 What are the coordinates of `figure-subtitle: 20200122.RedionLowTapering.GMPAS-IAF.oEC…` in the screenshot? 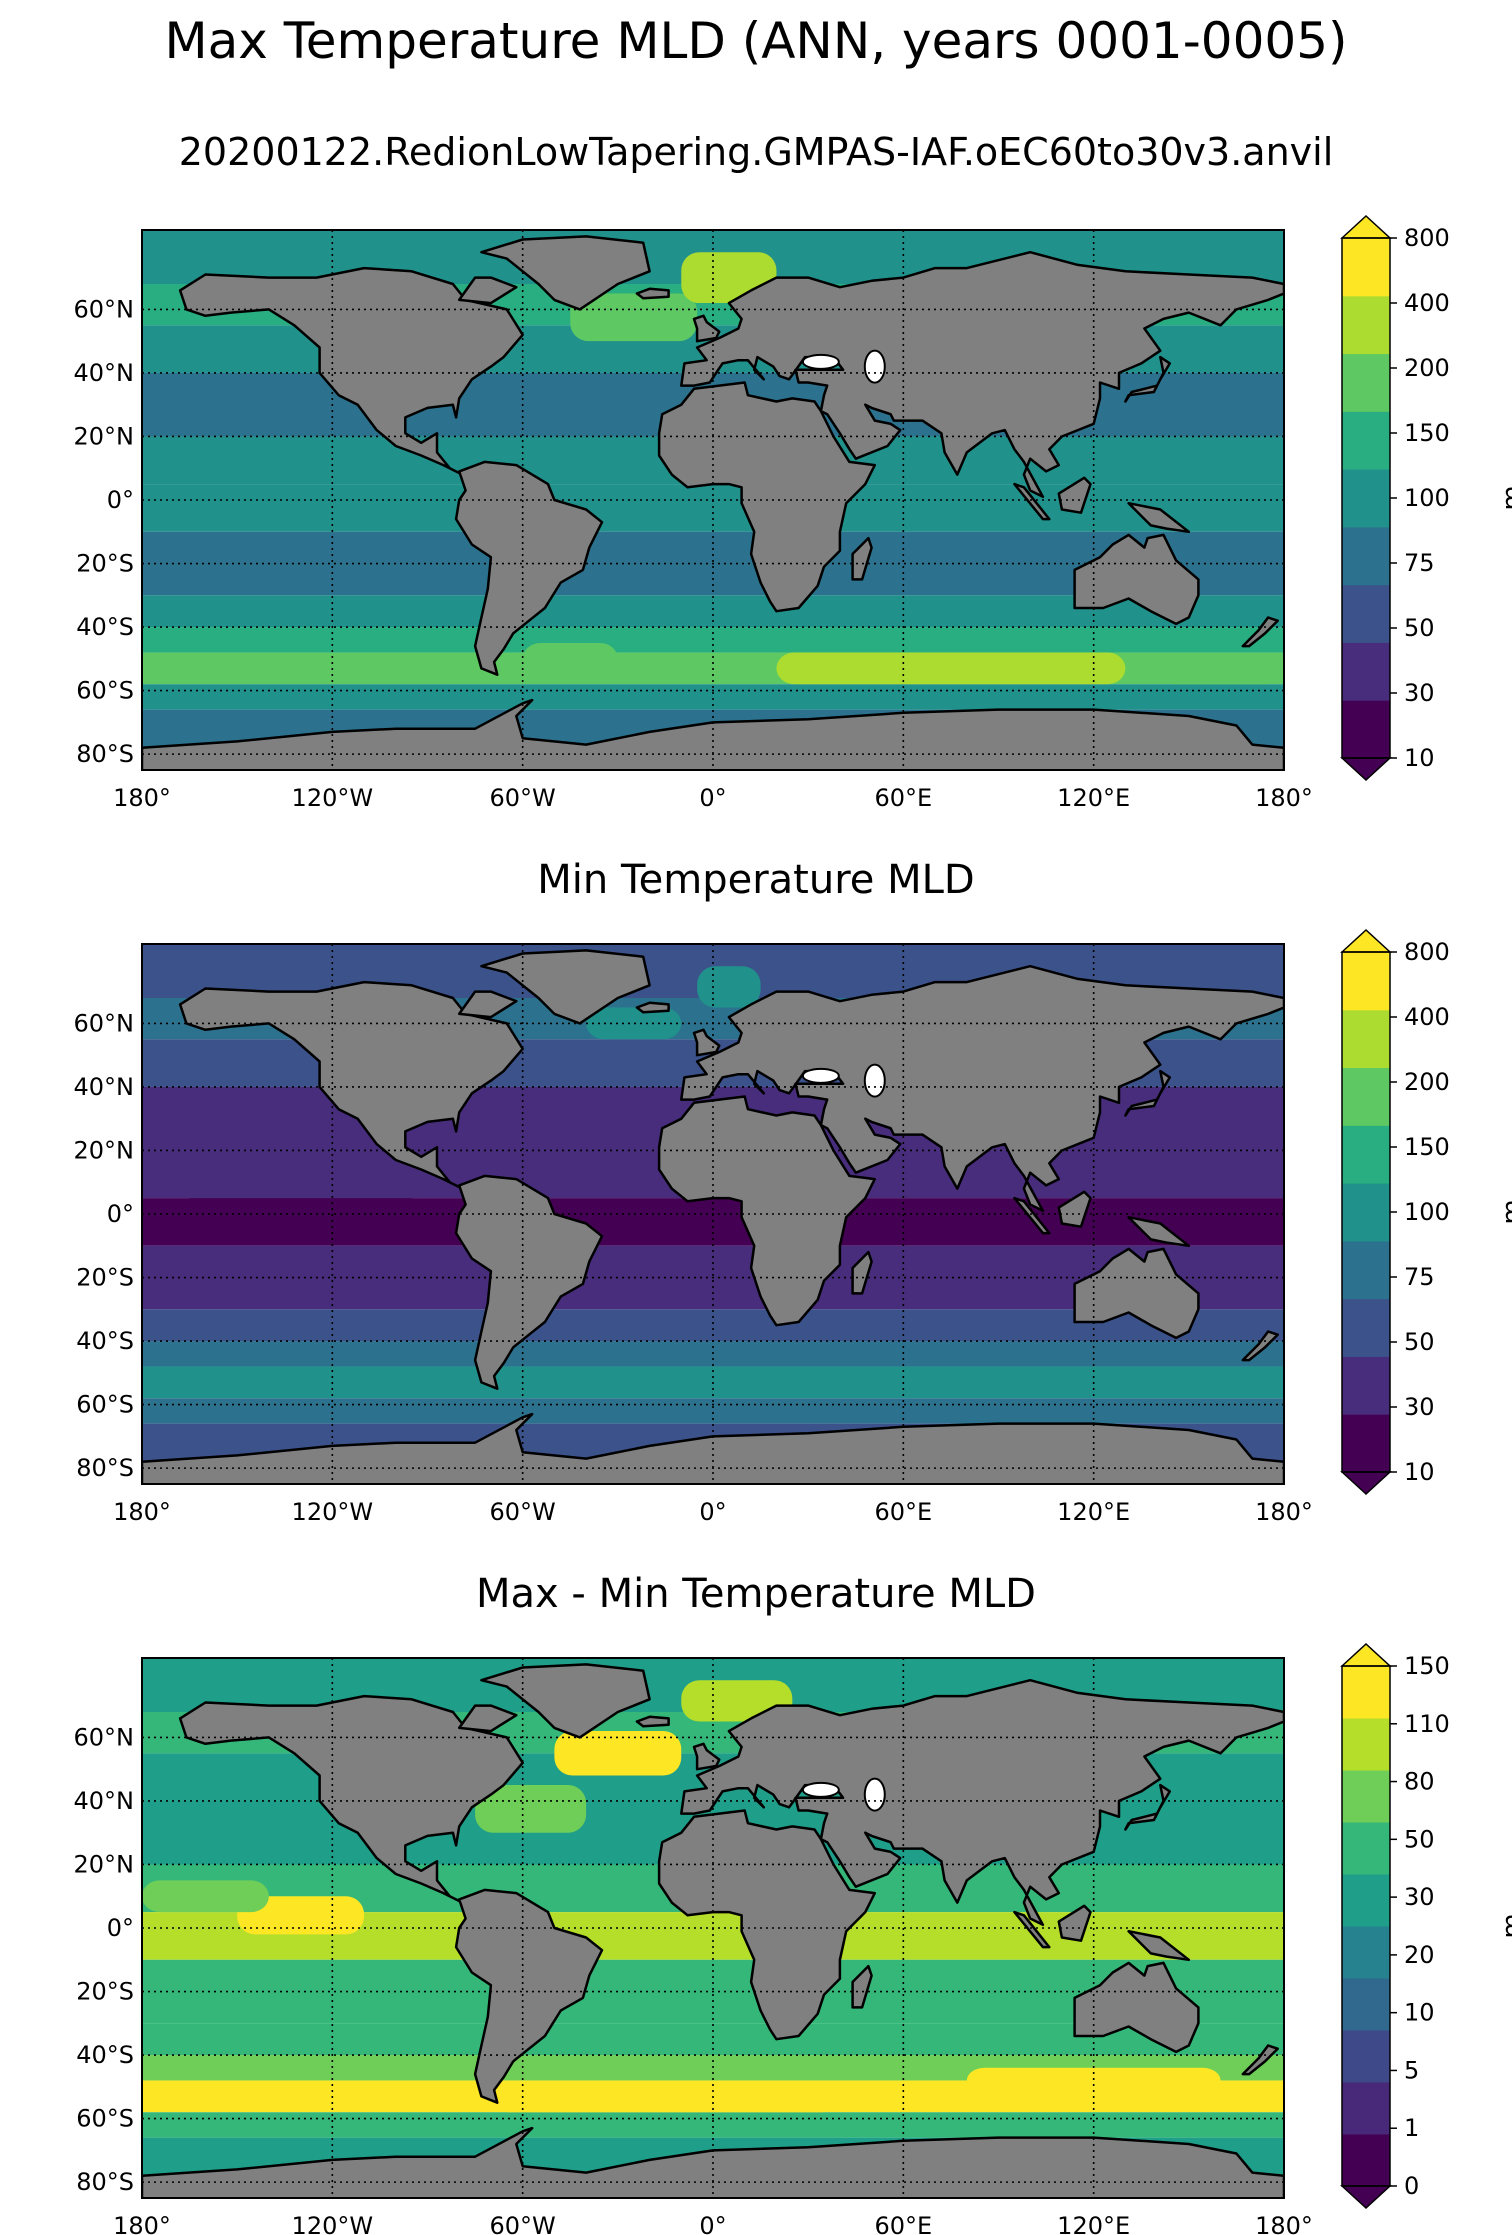 It's located at (756, 152).